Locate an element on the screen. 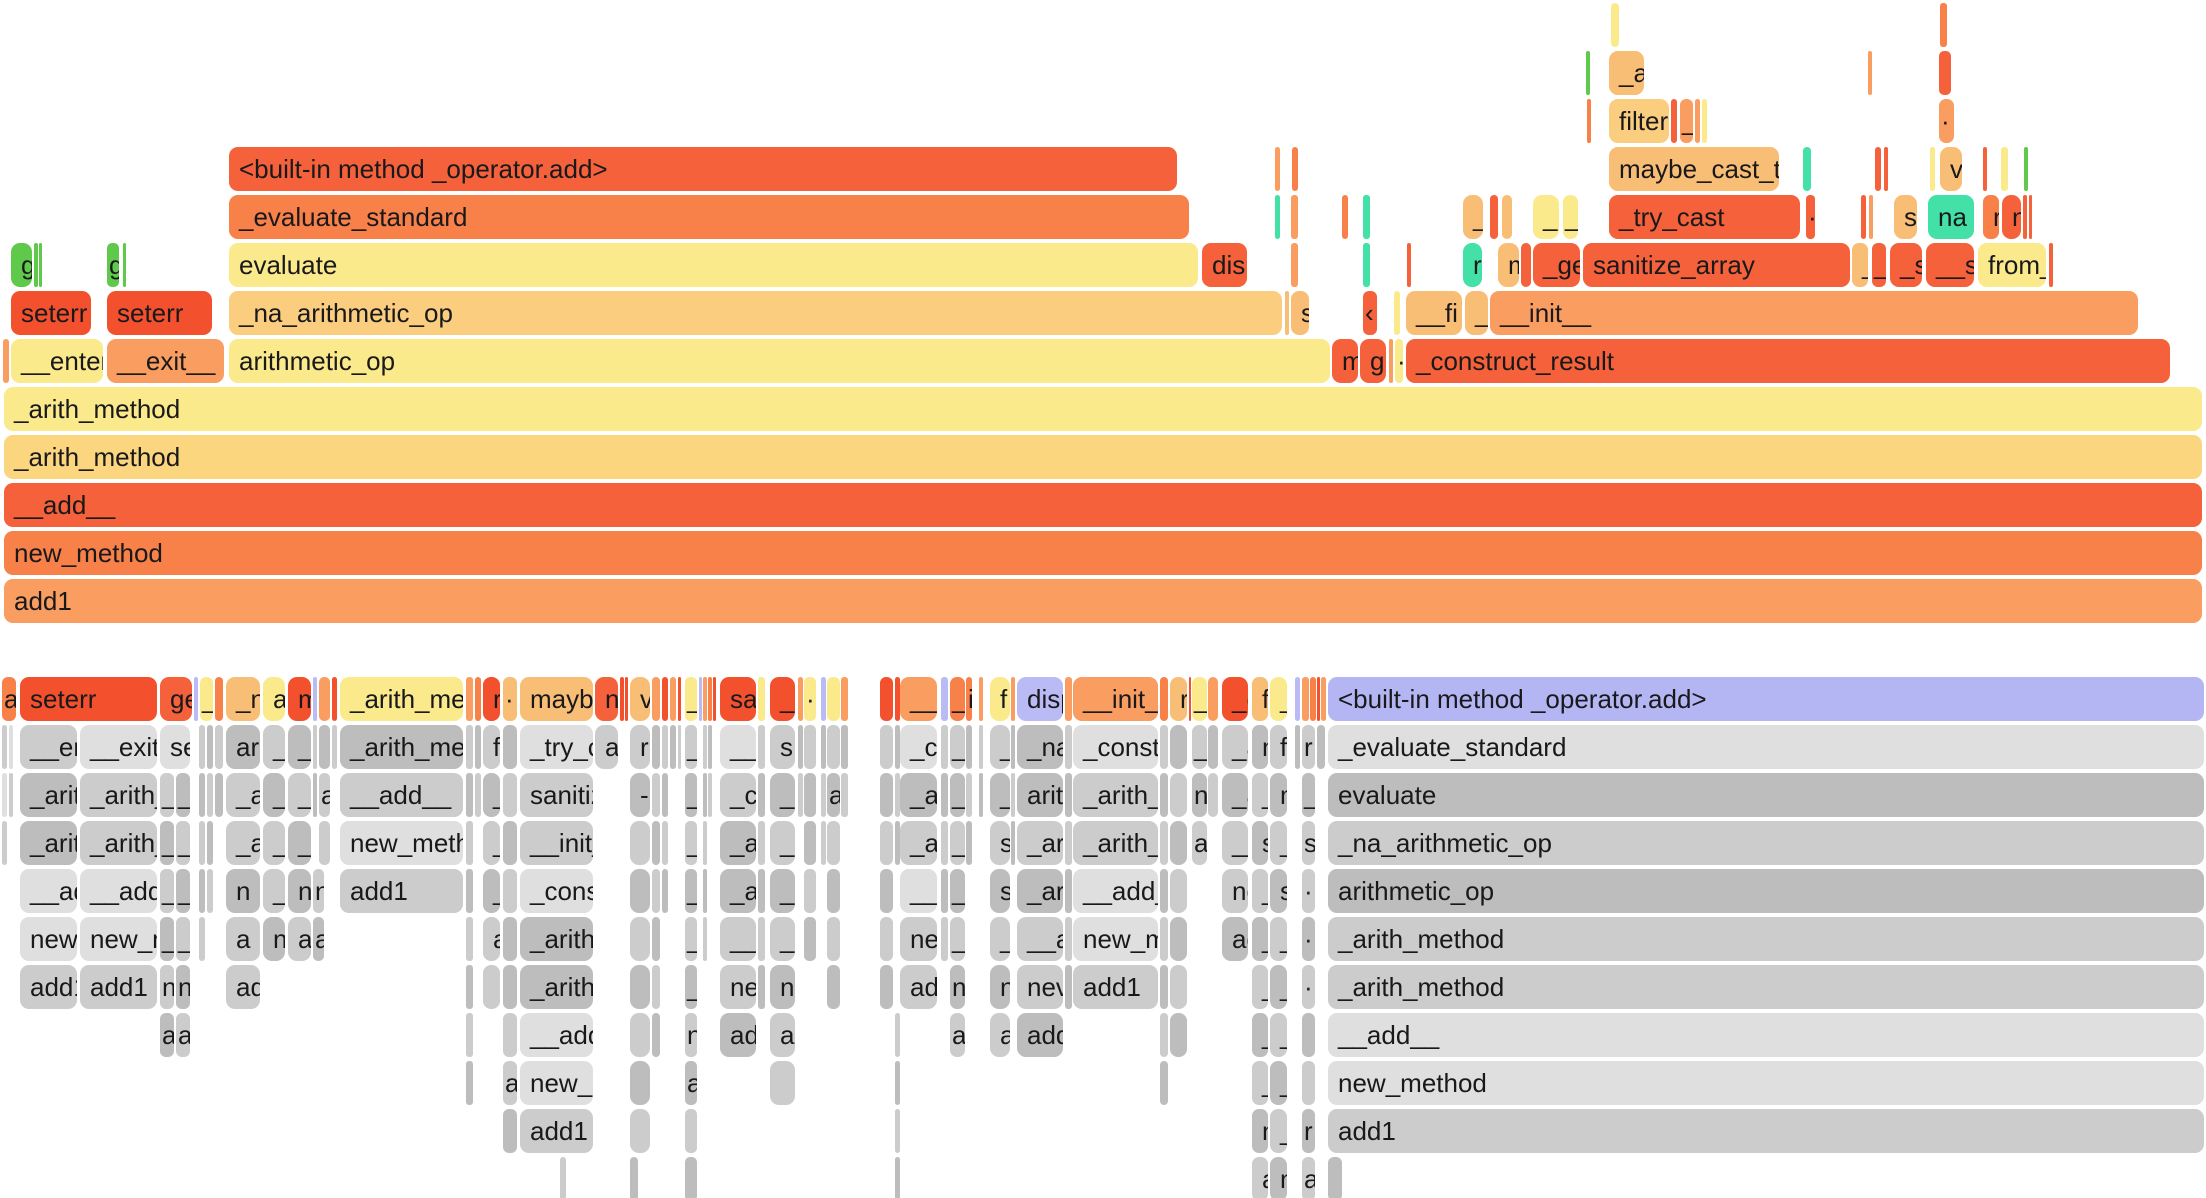 The height and width of the screenshot is (1198, 2206). flame-frame-v: v is located at coordinates (640, 699).